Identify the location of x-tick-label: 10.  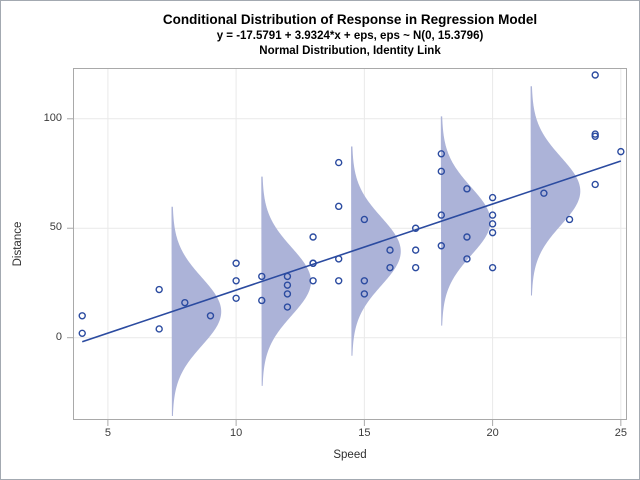
(236, 433).